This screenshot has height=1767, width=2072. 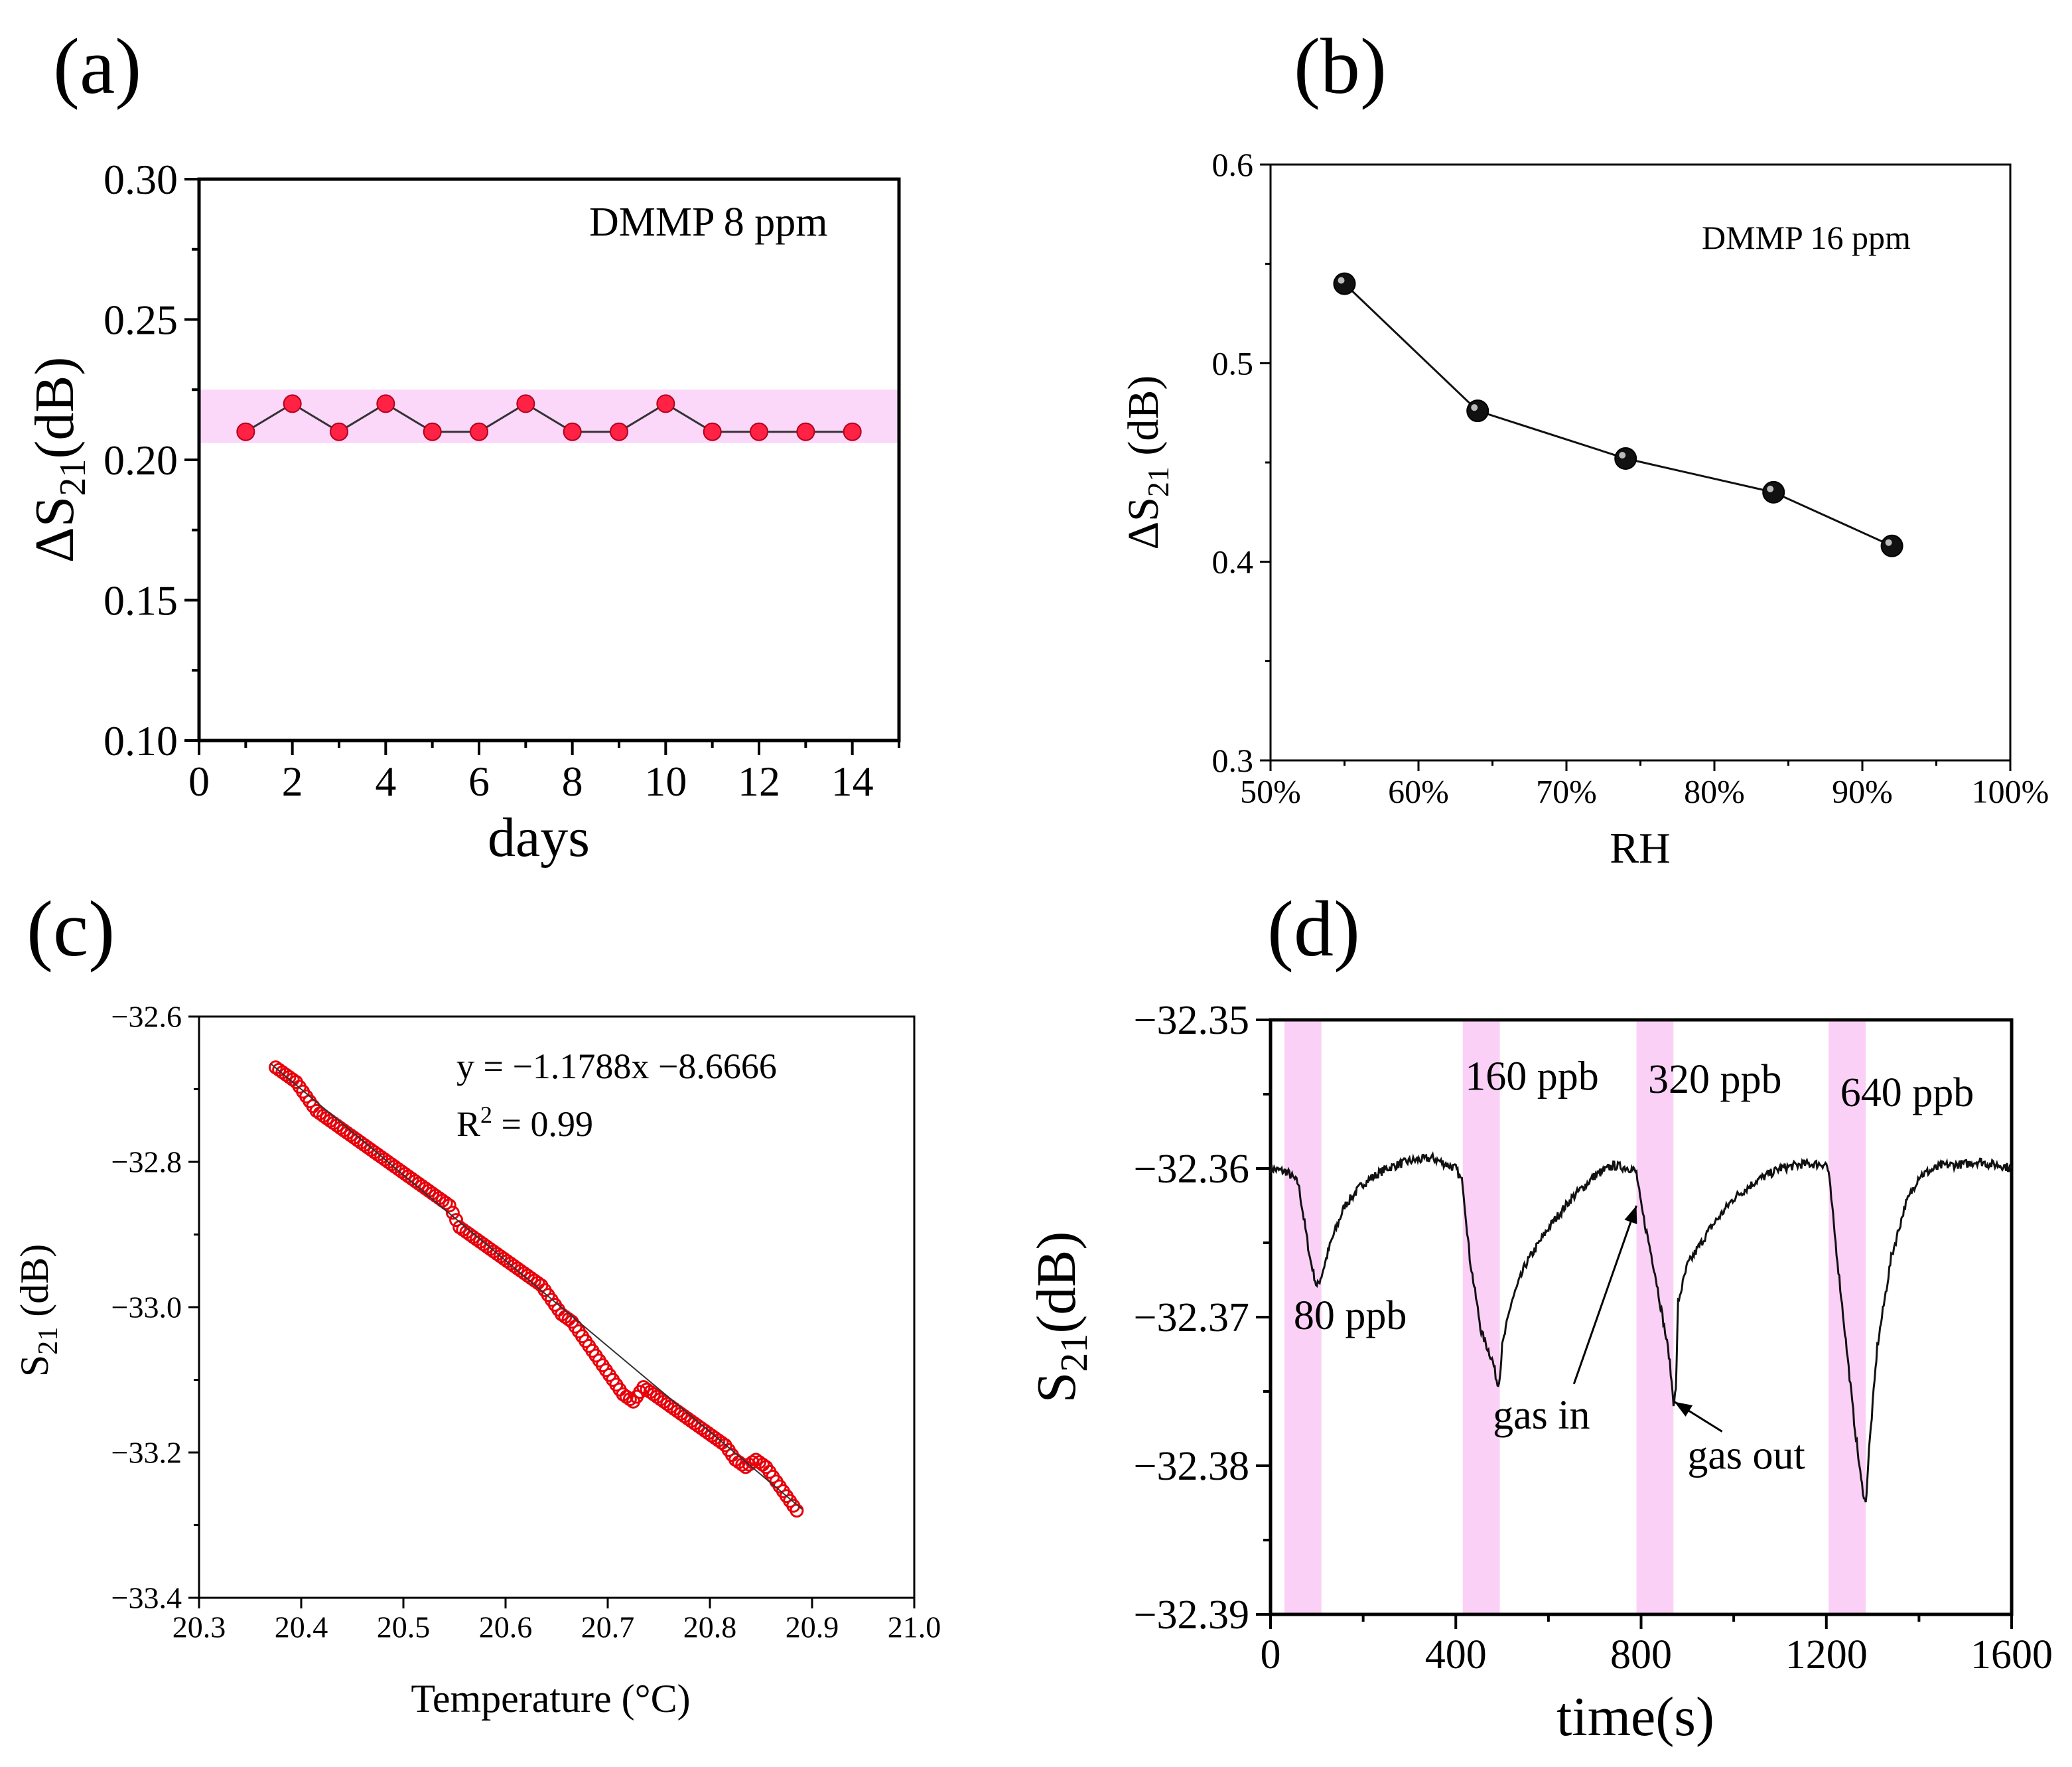 I want to click on panel-a-label: (a), so click(x=97, y=66).